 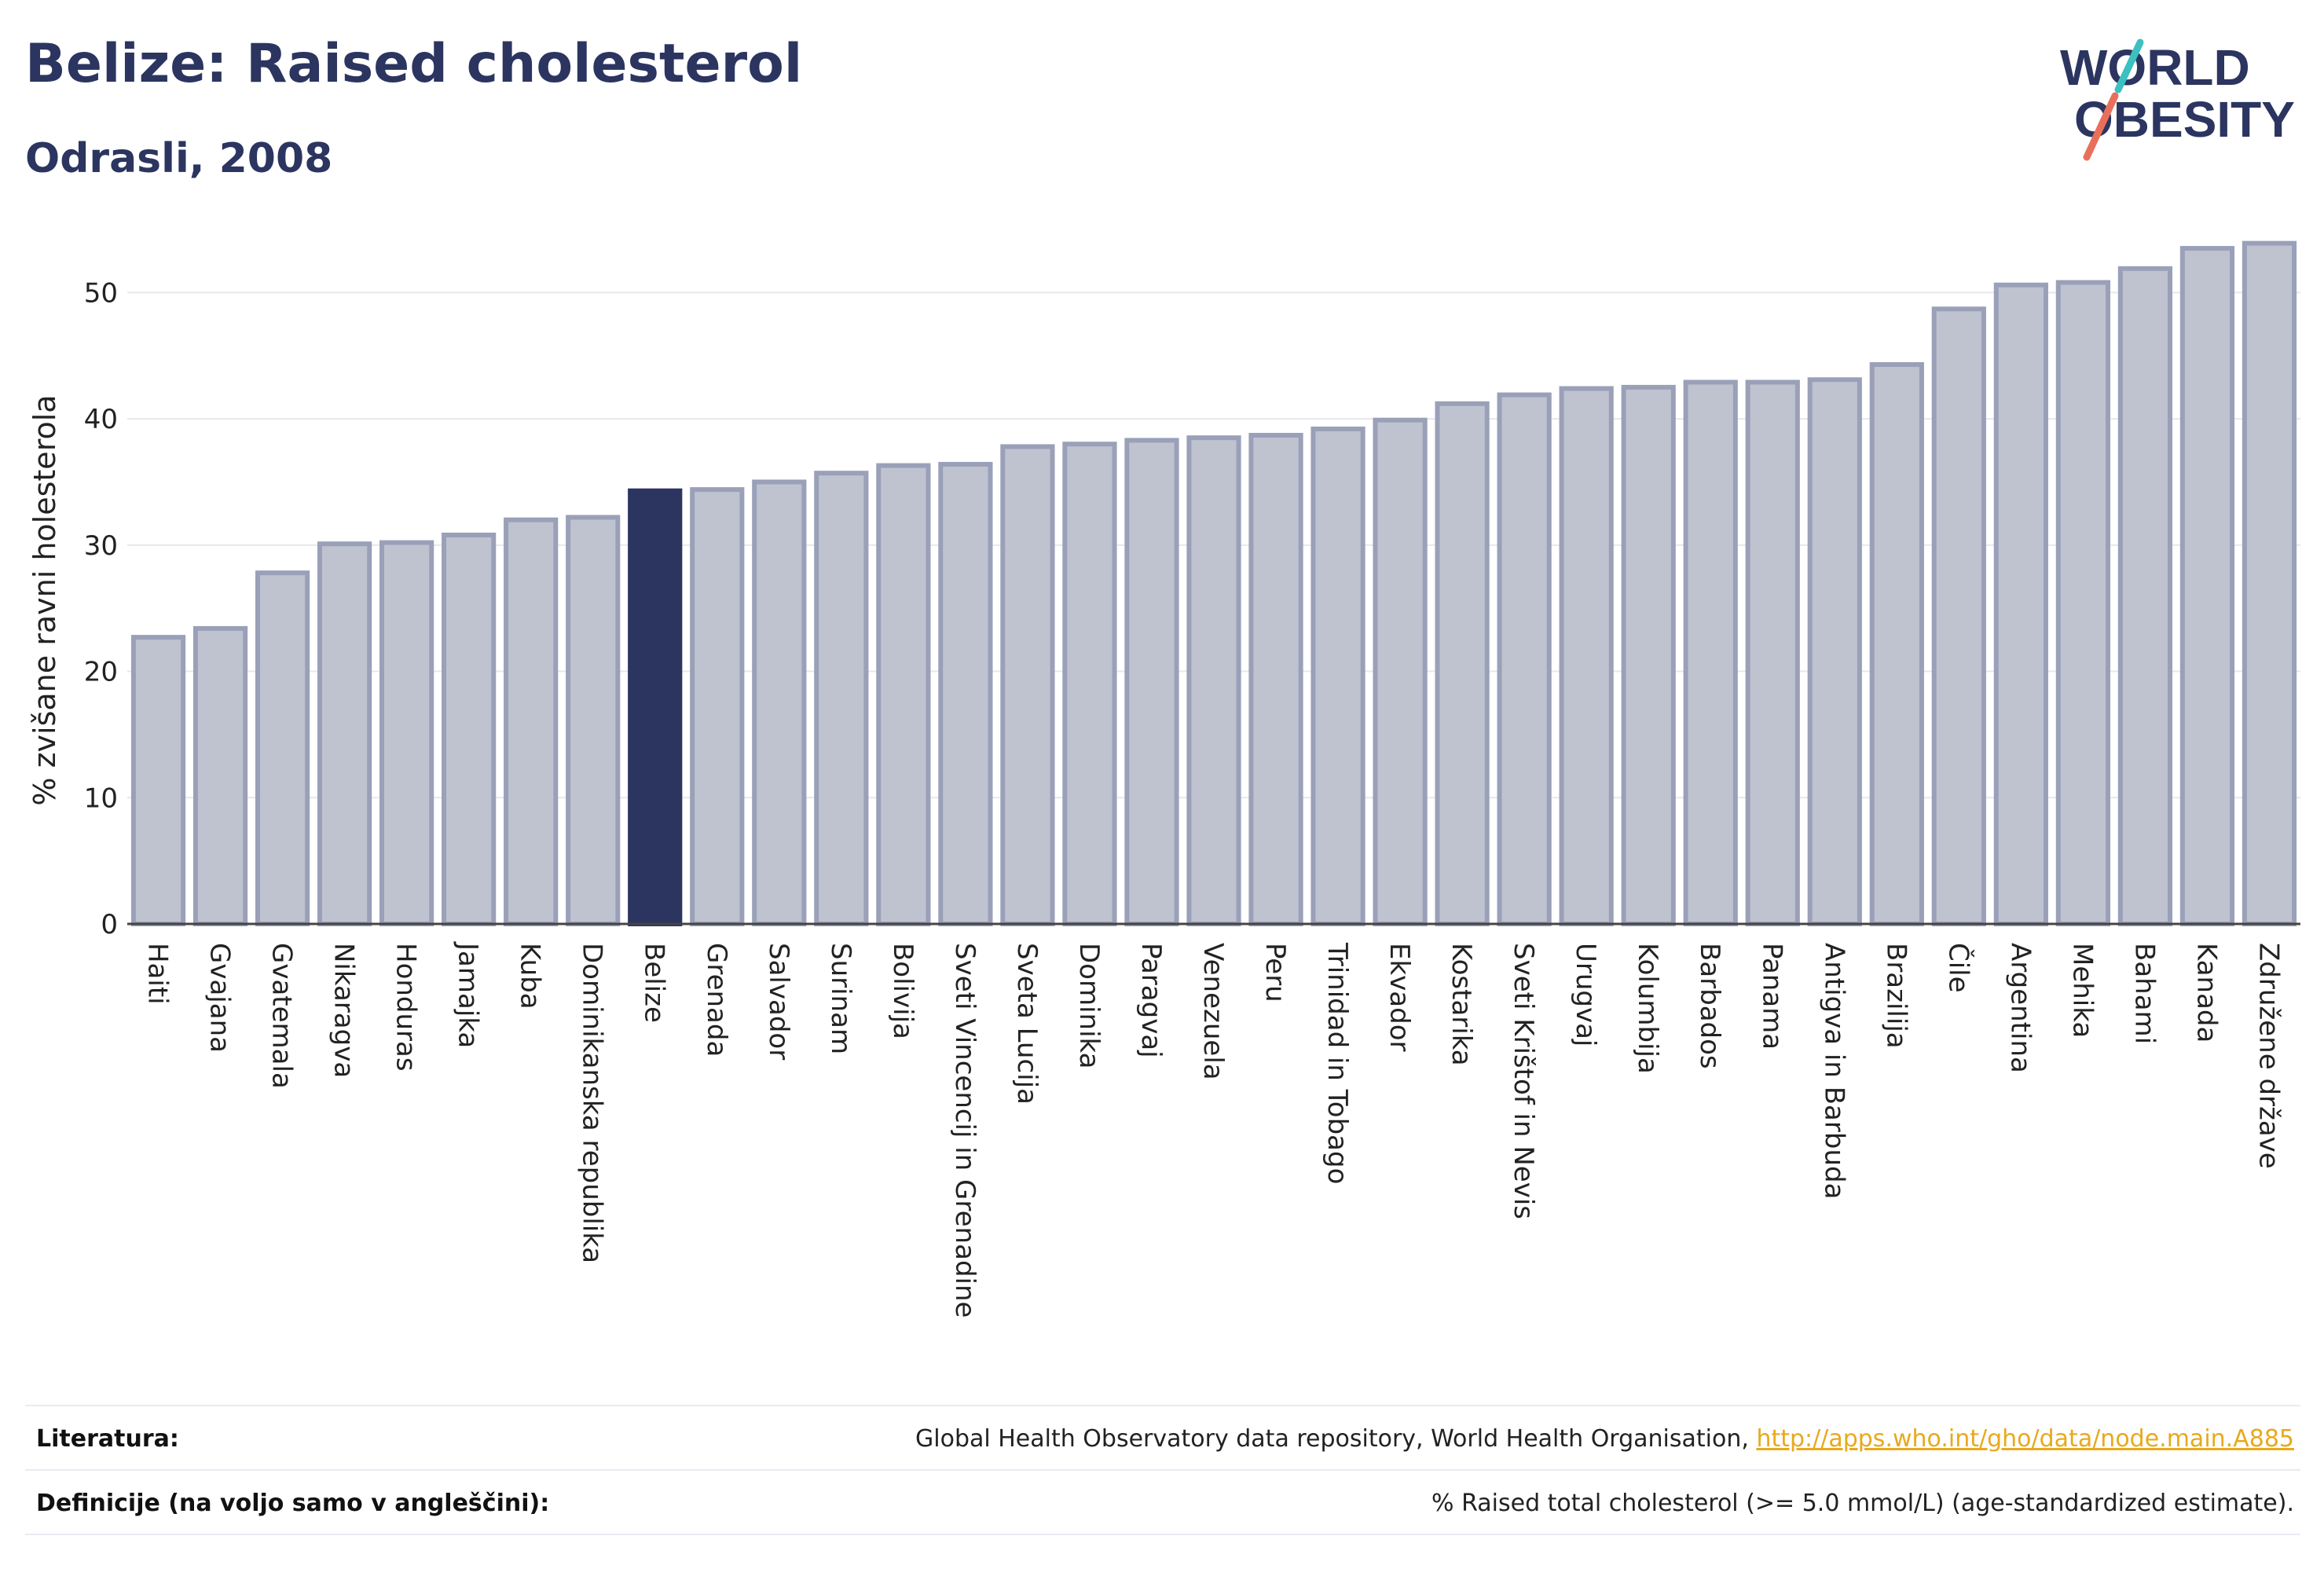 I want to click on y-tick-label: 10, so click(x=101, y=798).